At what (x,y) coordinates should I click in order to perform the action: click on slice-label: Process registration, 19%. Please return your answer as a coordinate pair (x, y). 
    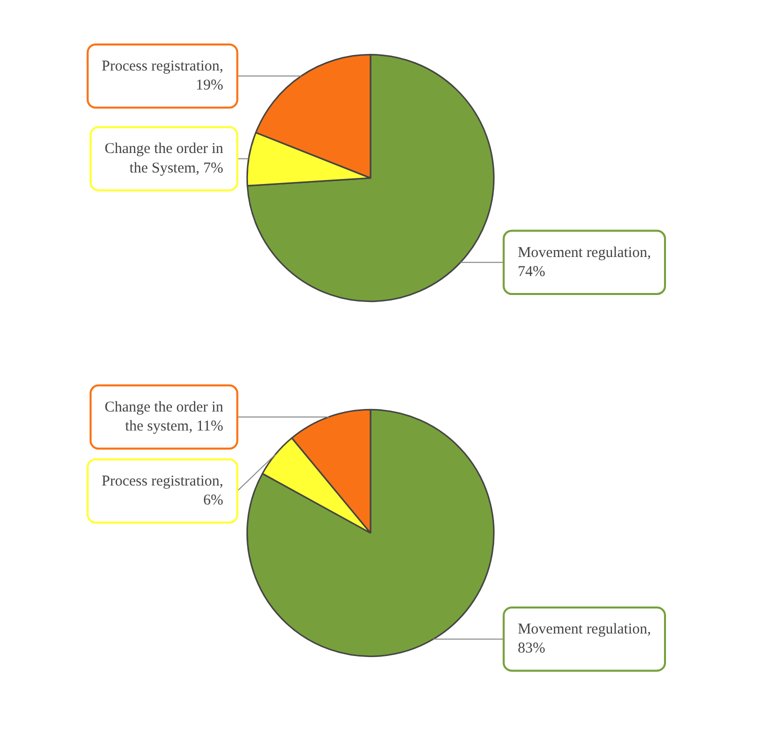
    Looking at the image, I should click on (163, 76).